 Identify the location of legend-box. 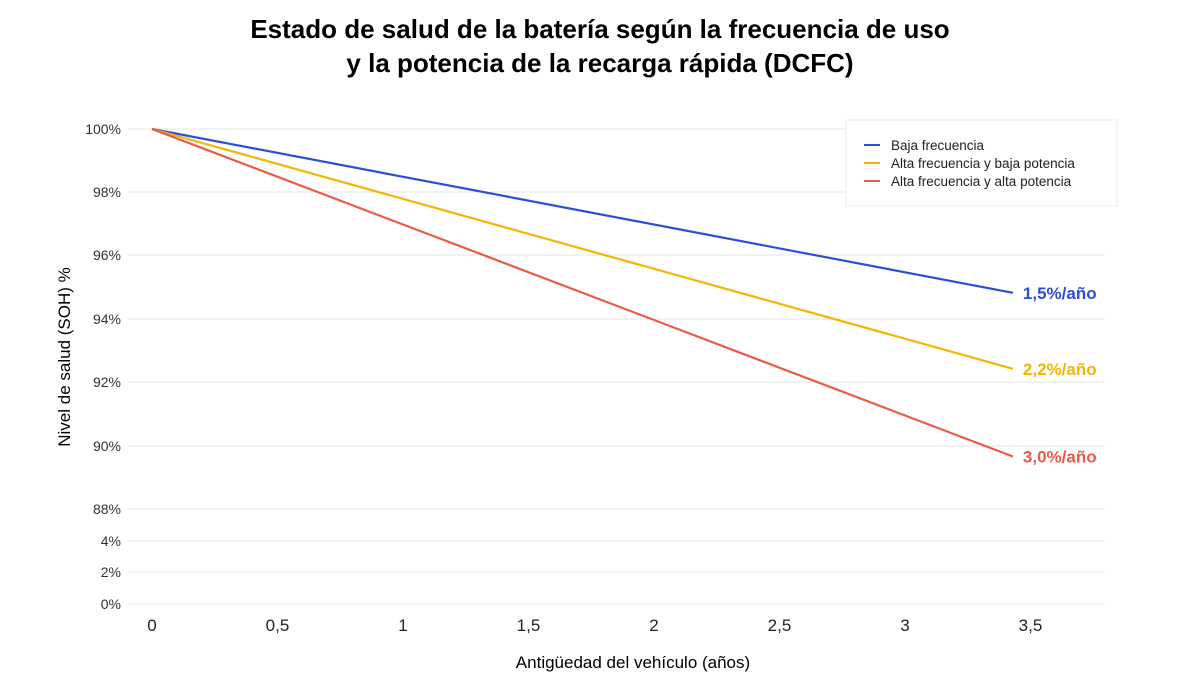
(981, 163).